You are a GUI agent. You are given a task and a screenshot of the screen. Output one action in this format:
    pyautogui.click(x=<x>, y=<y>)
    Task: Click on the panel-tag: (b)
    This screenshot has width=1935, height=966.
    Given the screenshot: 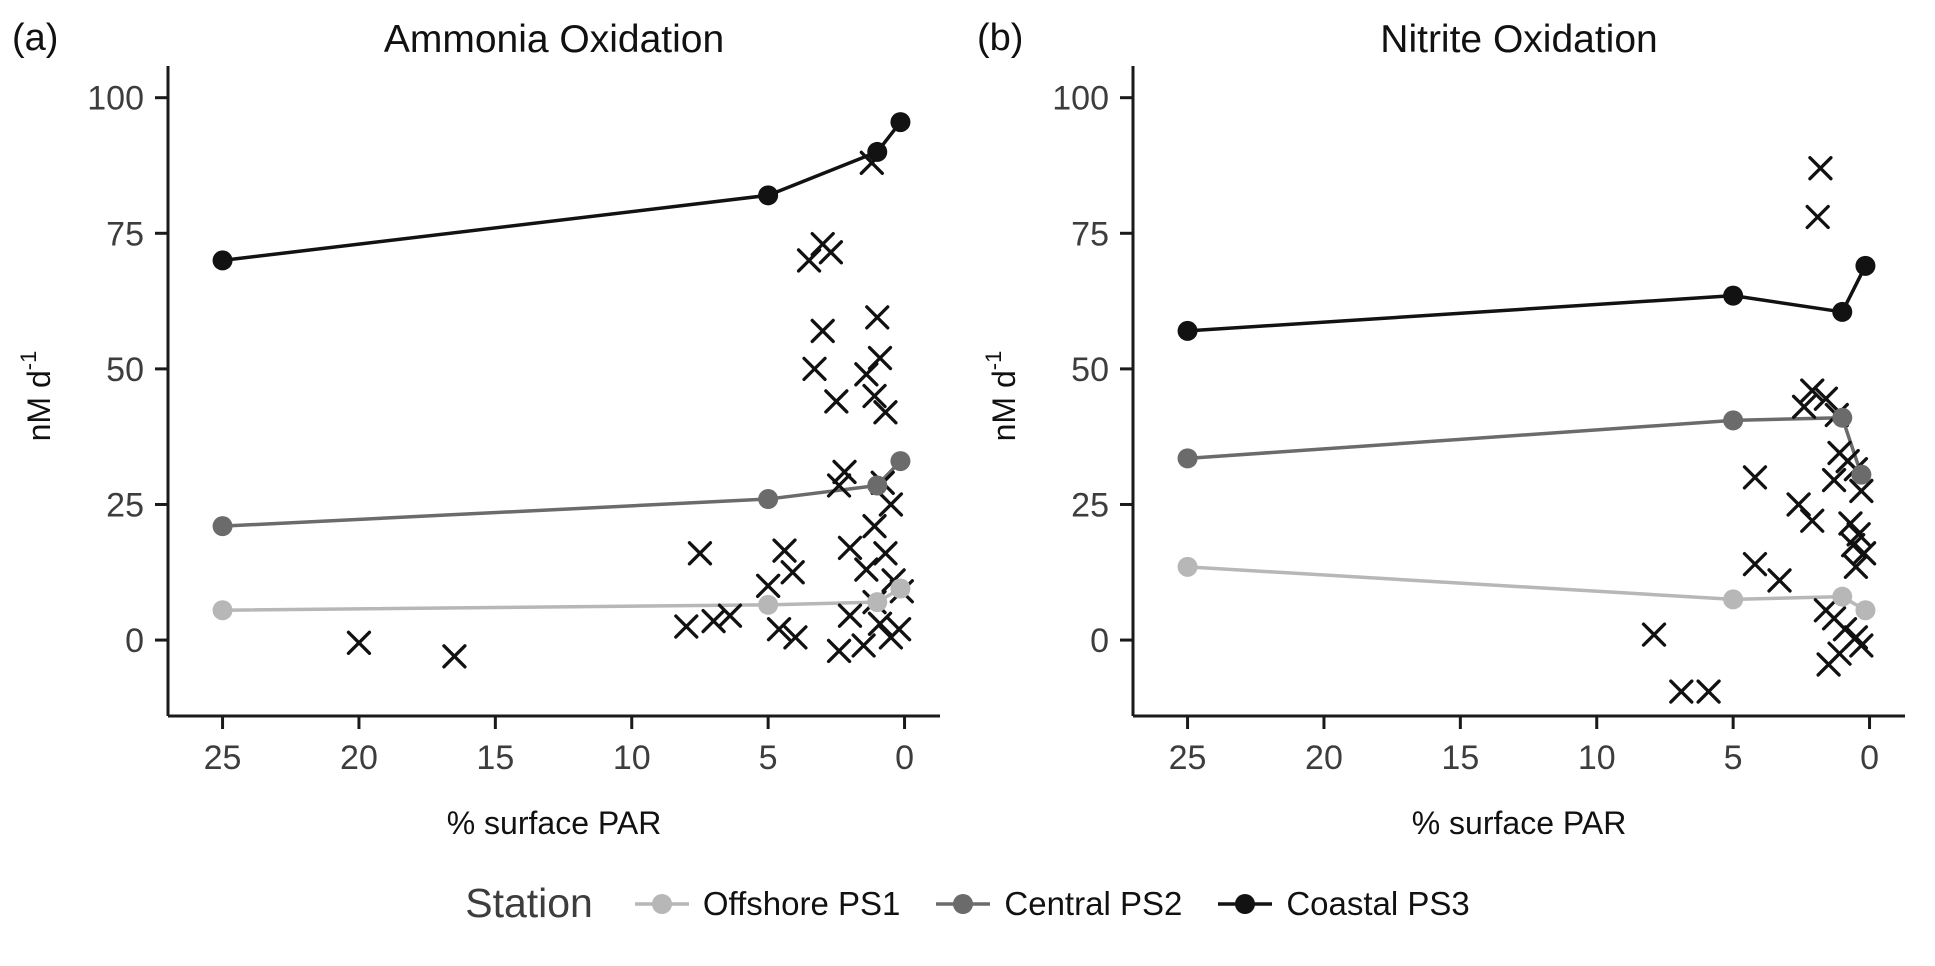 What is the action you would take?
    pyautogui.click(x=1000, y=38)
    